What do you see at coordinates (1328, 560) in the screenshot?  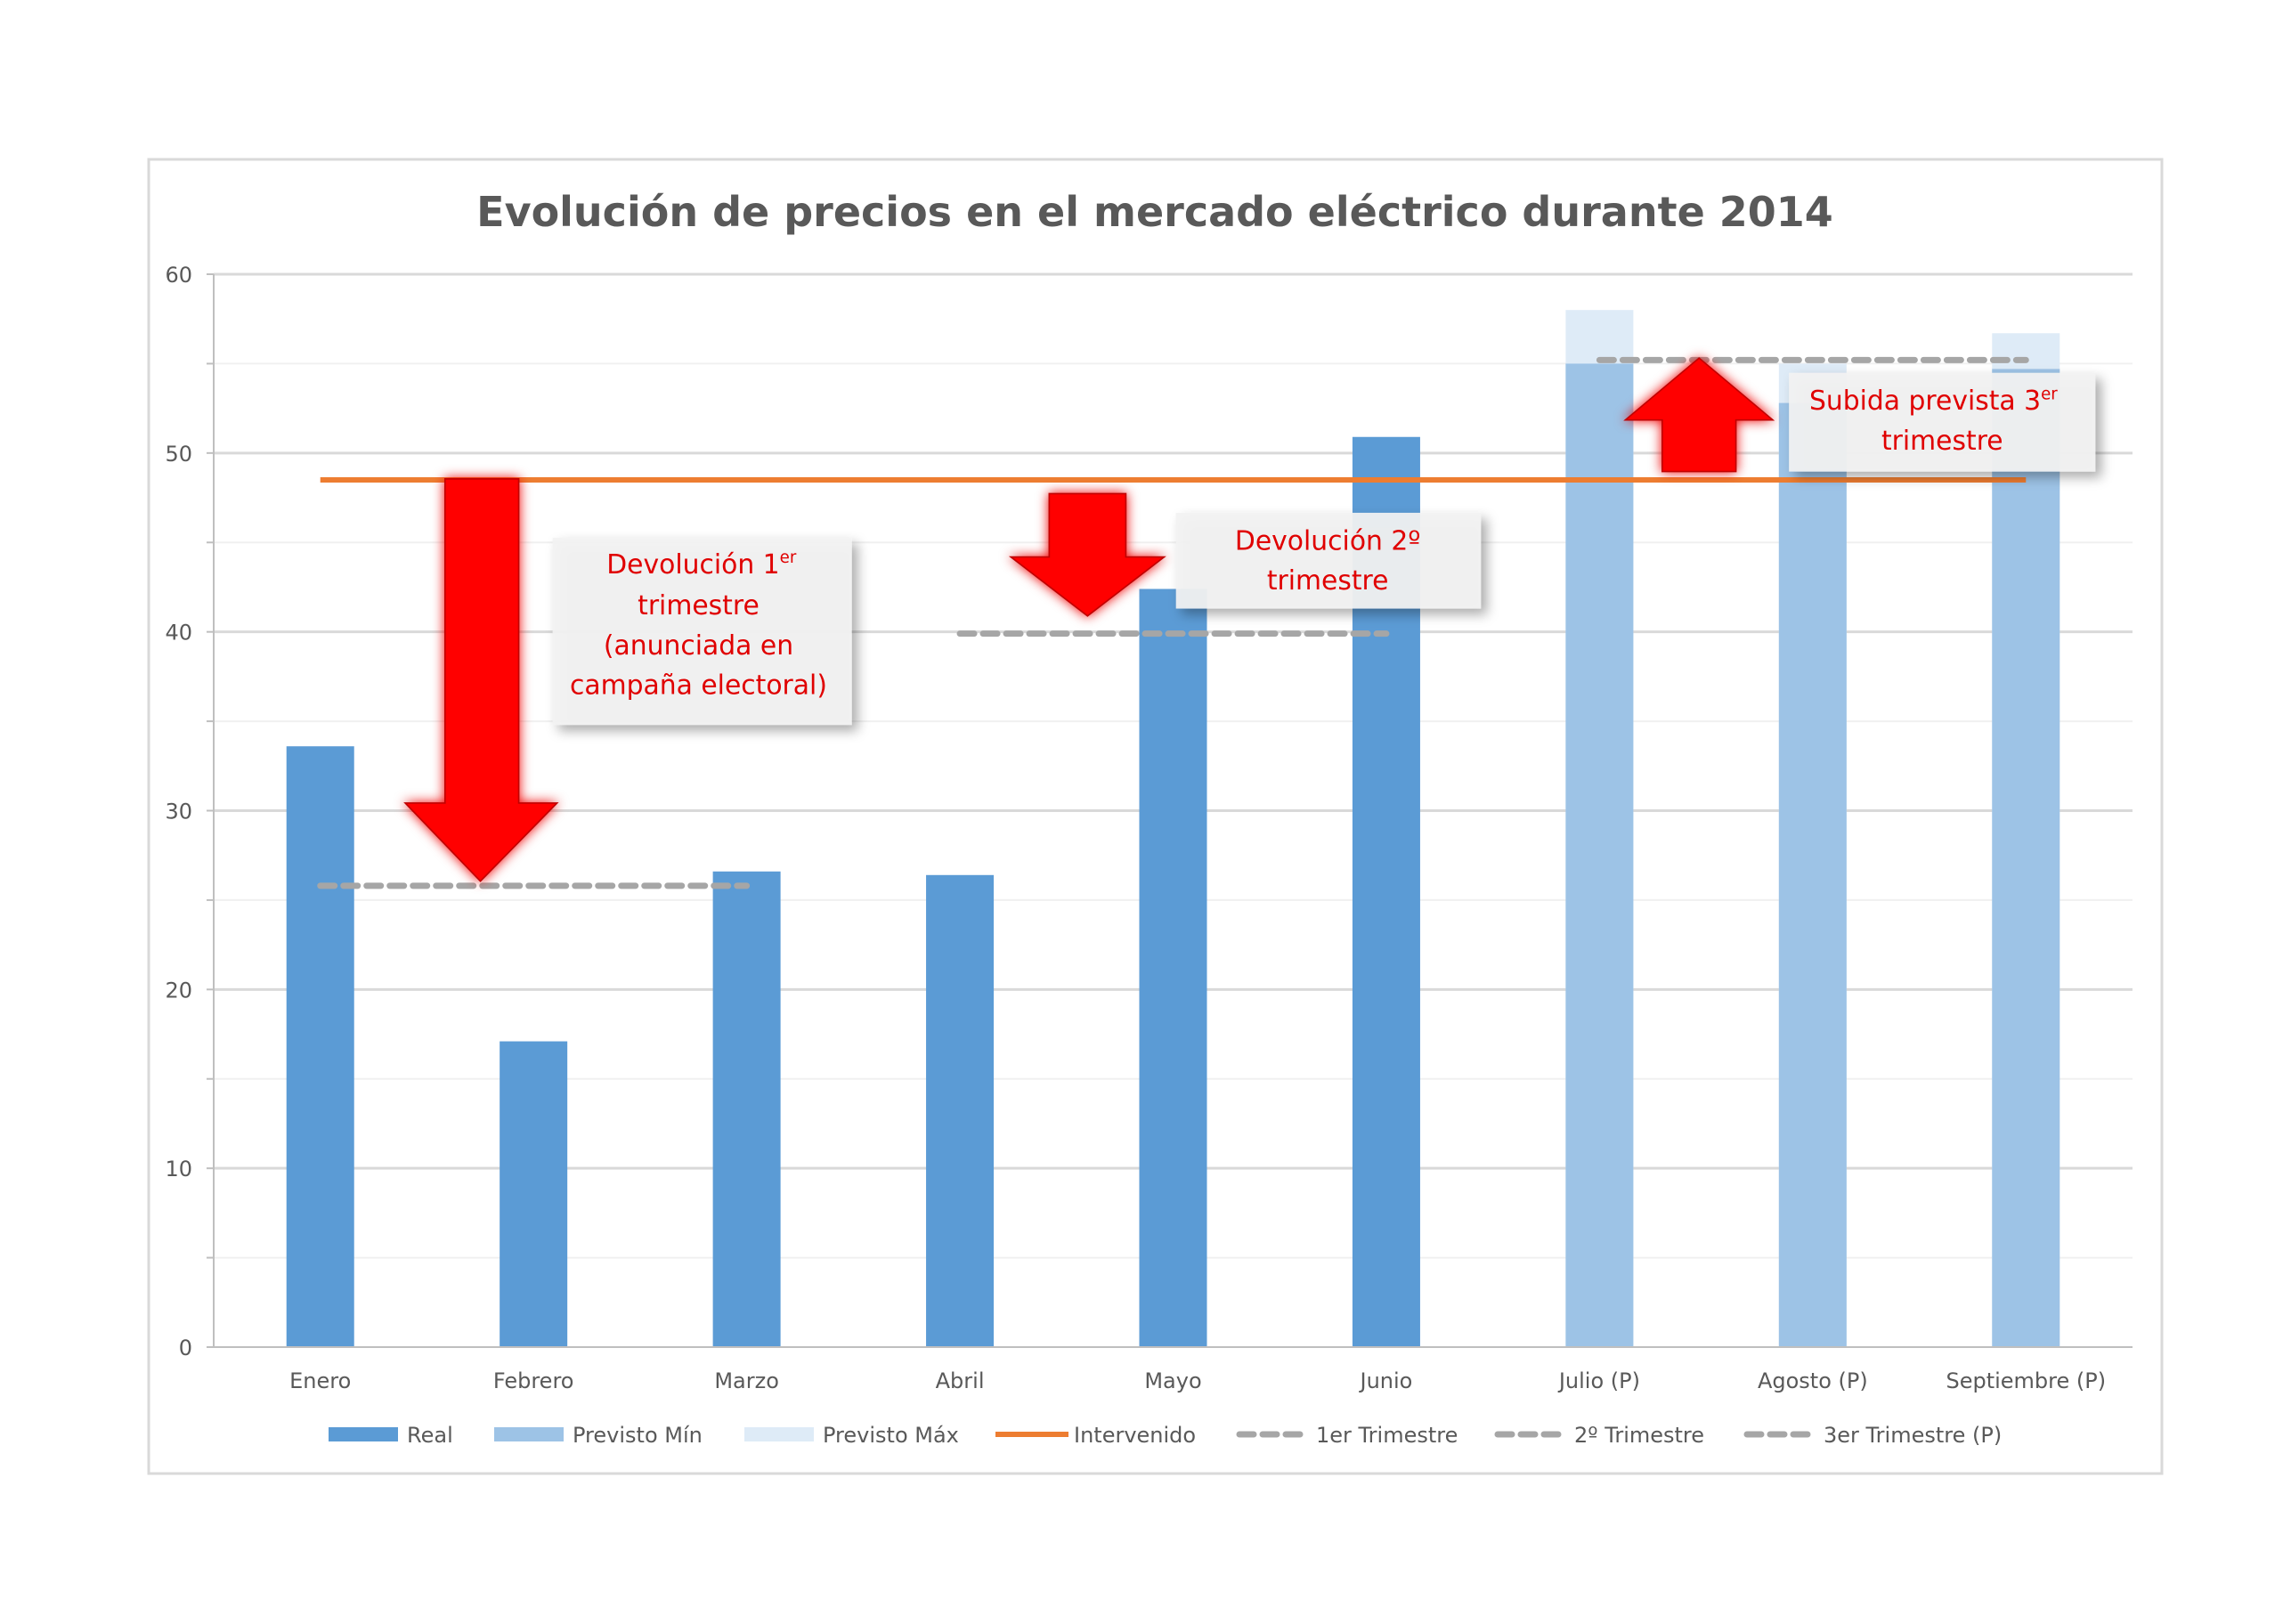 I see `annotation-box-q2: Devolución 2º trimestre` at bounding box center [1328, 560].